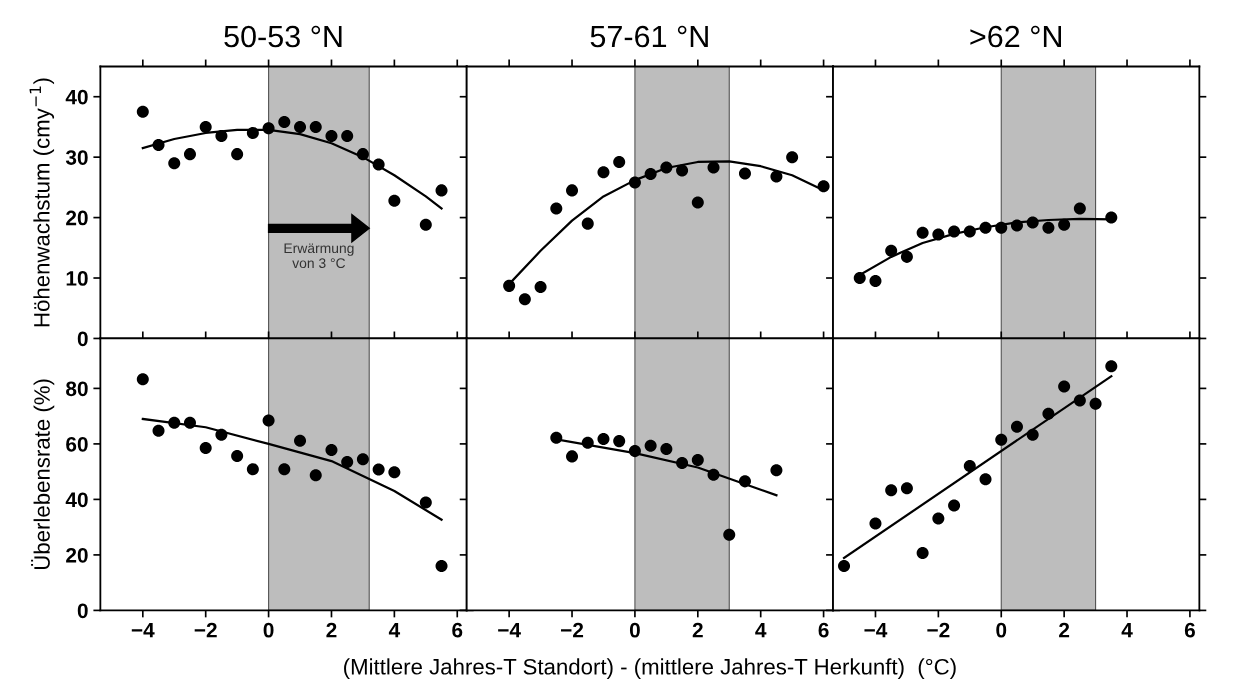 The height and width of the screenshot is (700, 1239). I want to click on chart-title: 50-53 °N, so click(283, 36).